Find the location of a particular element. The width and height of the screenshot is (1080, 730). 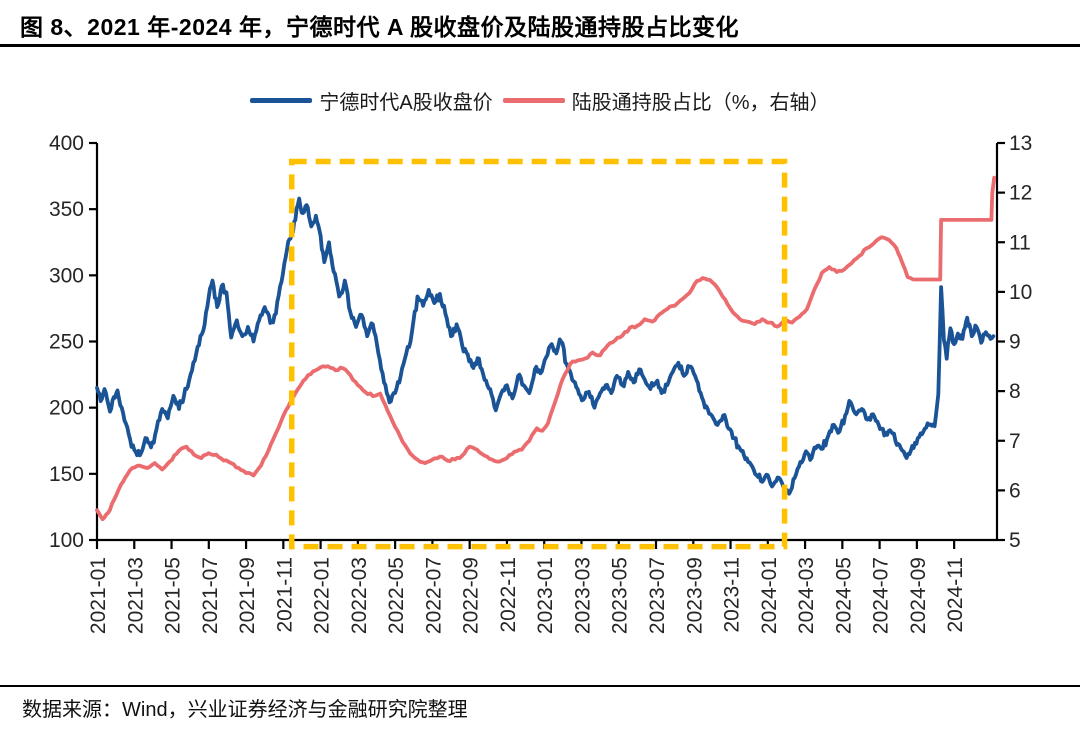

x-tick-label: 2024-01 is located at coordinates (769, 595).